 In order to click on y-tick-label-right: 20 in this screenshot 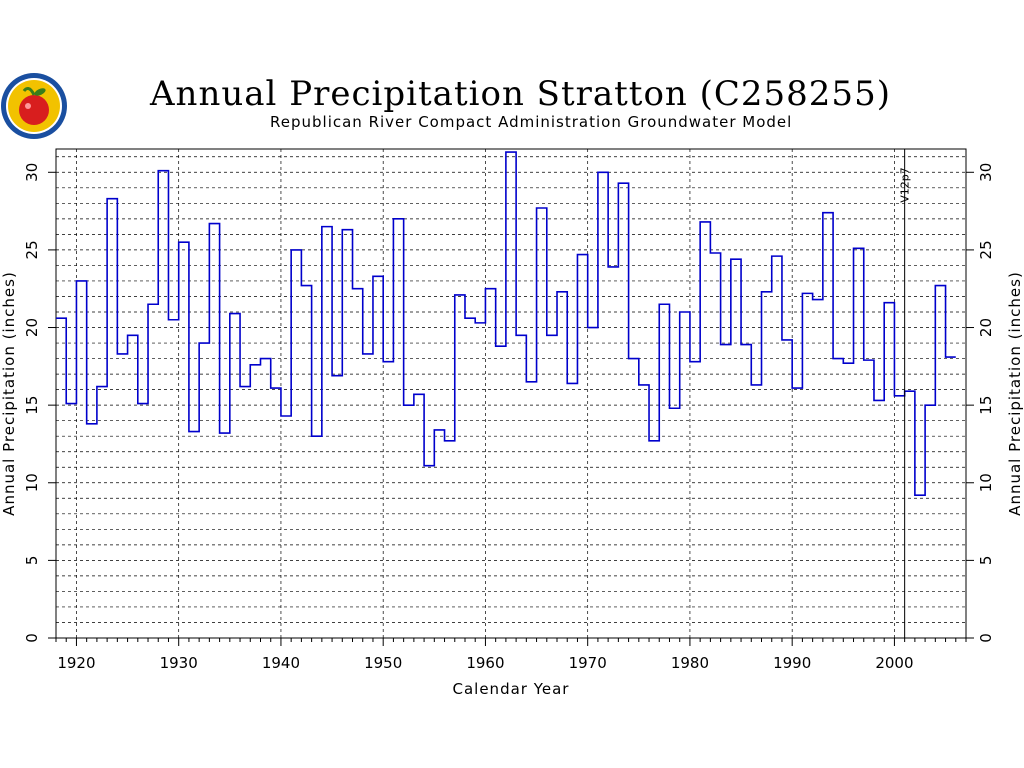, I will do `click(986, 327)`.